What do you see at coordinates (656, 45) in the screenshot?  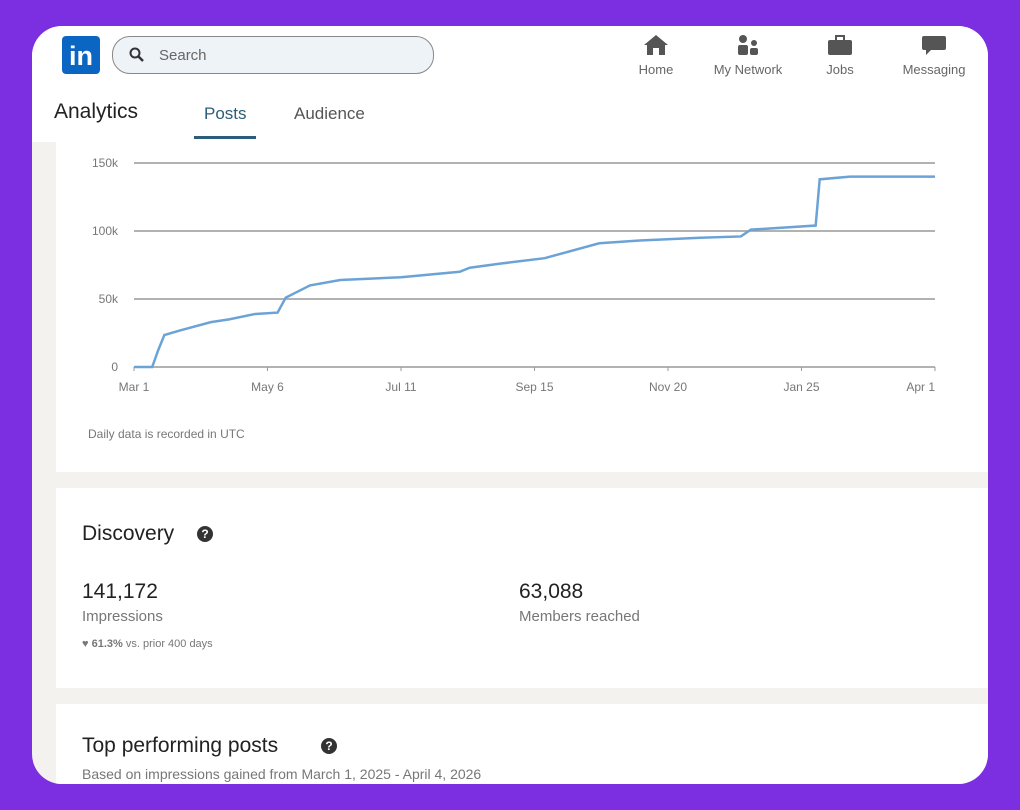 I see `home-icon` at bounding box center [656, 45].